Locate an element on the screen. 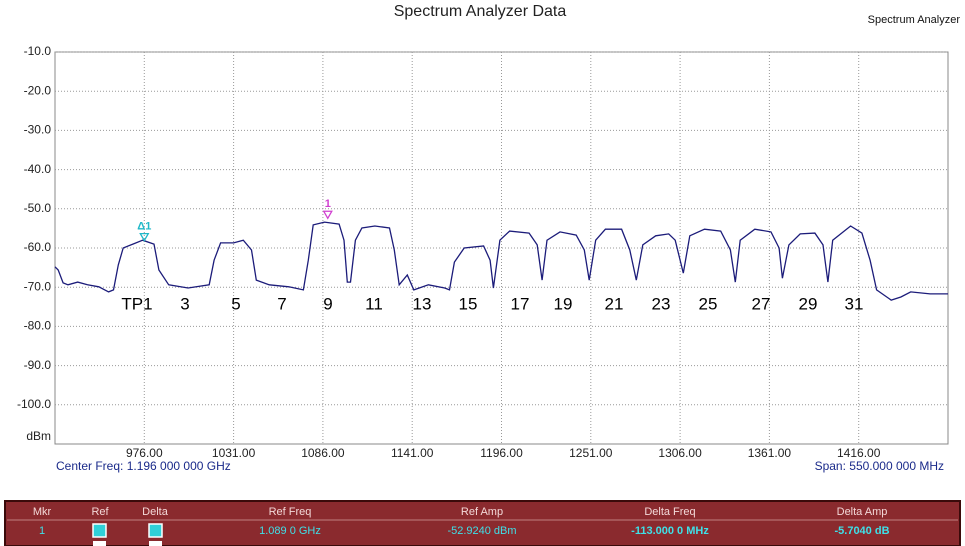 This screenshot has width=965, height=546. table-cell: 1 is located at coordinates (42, 531).